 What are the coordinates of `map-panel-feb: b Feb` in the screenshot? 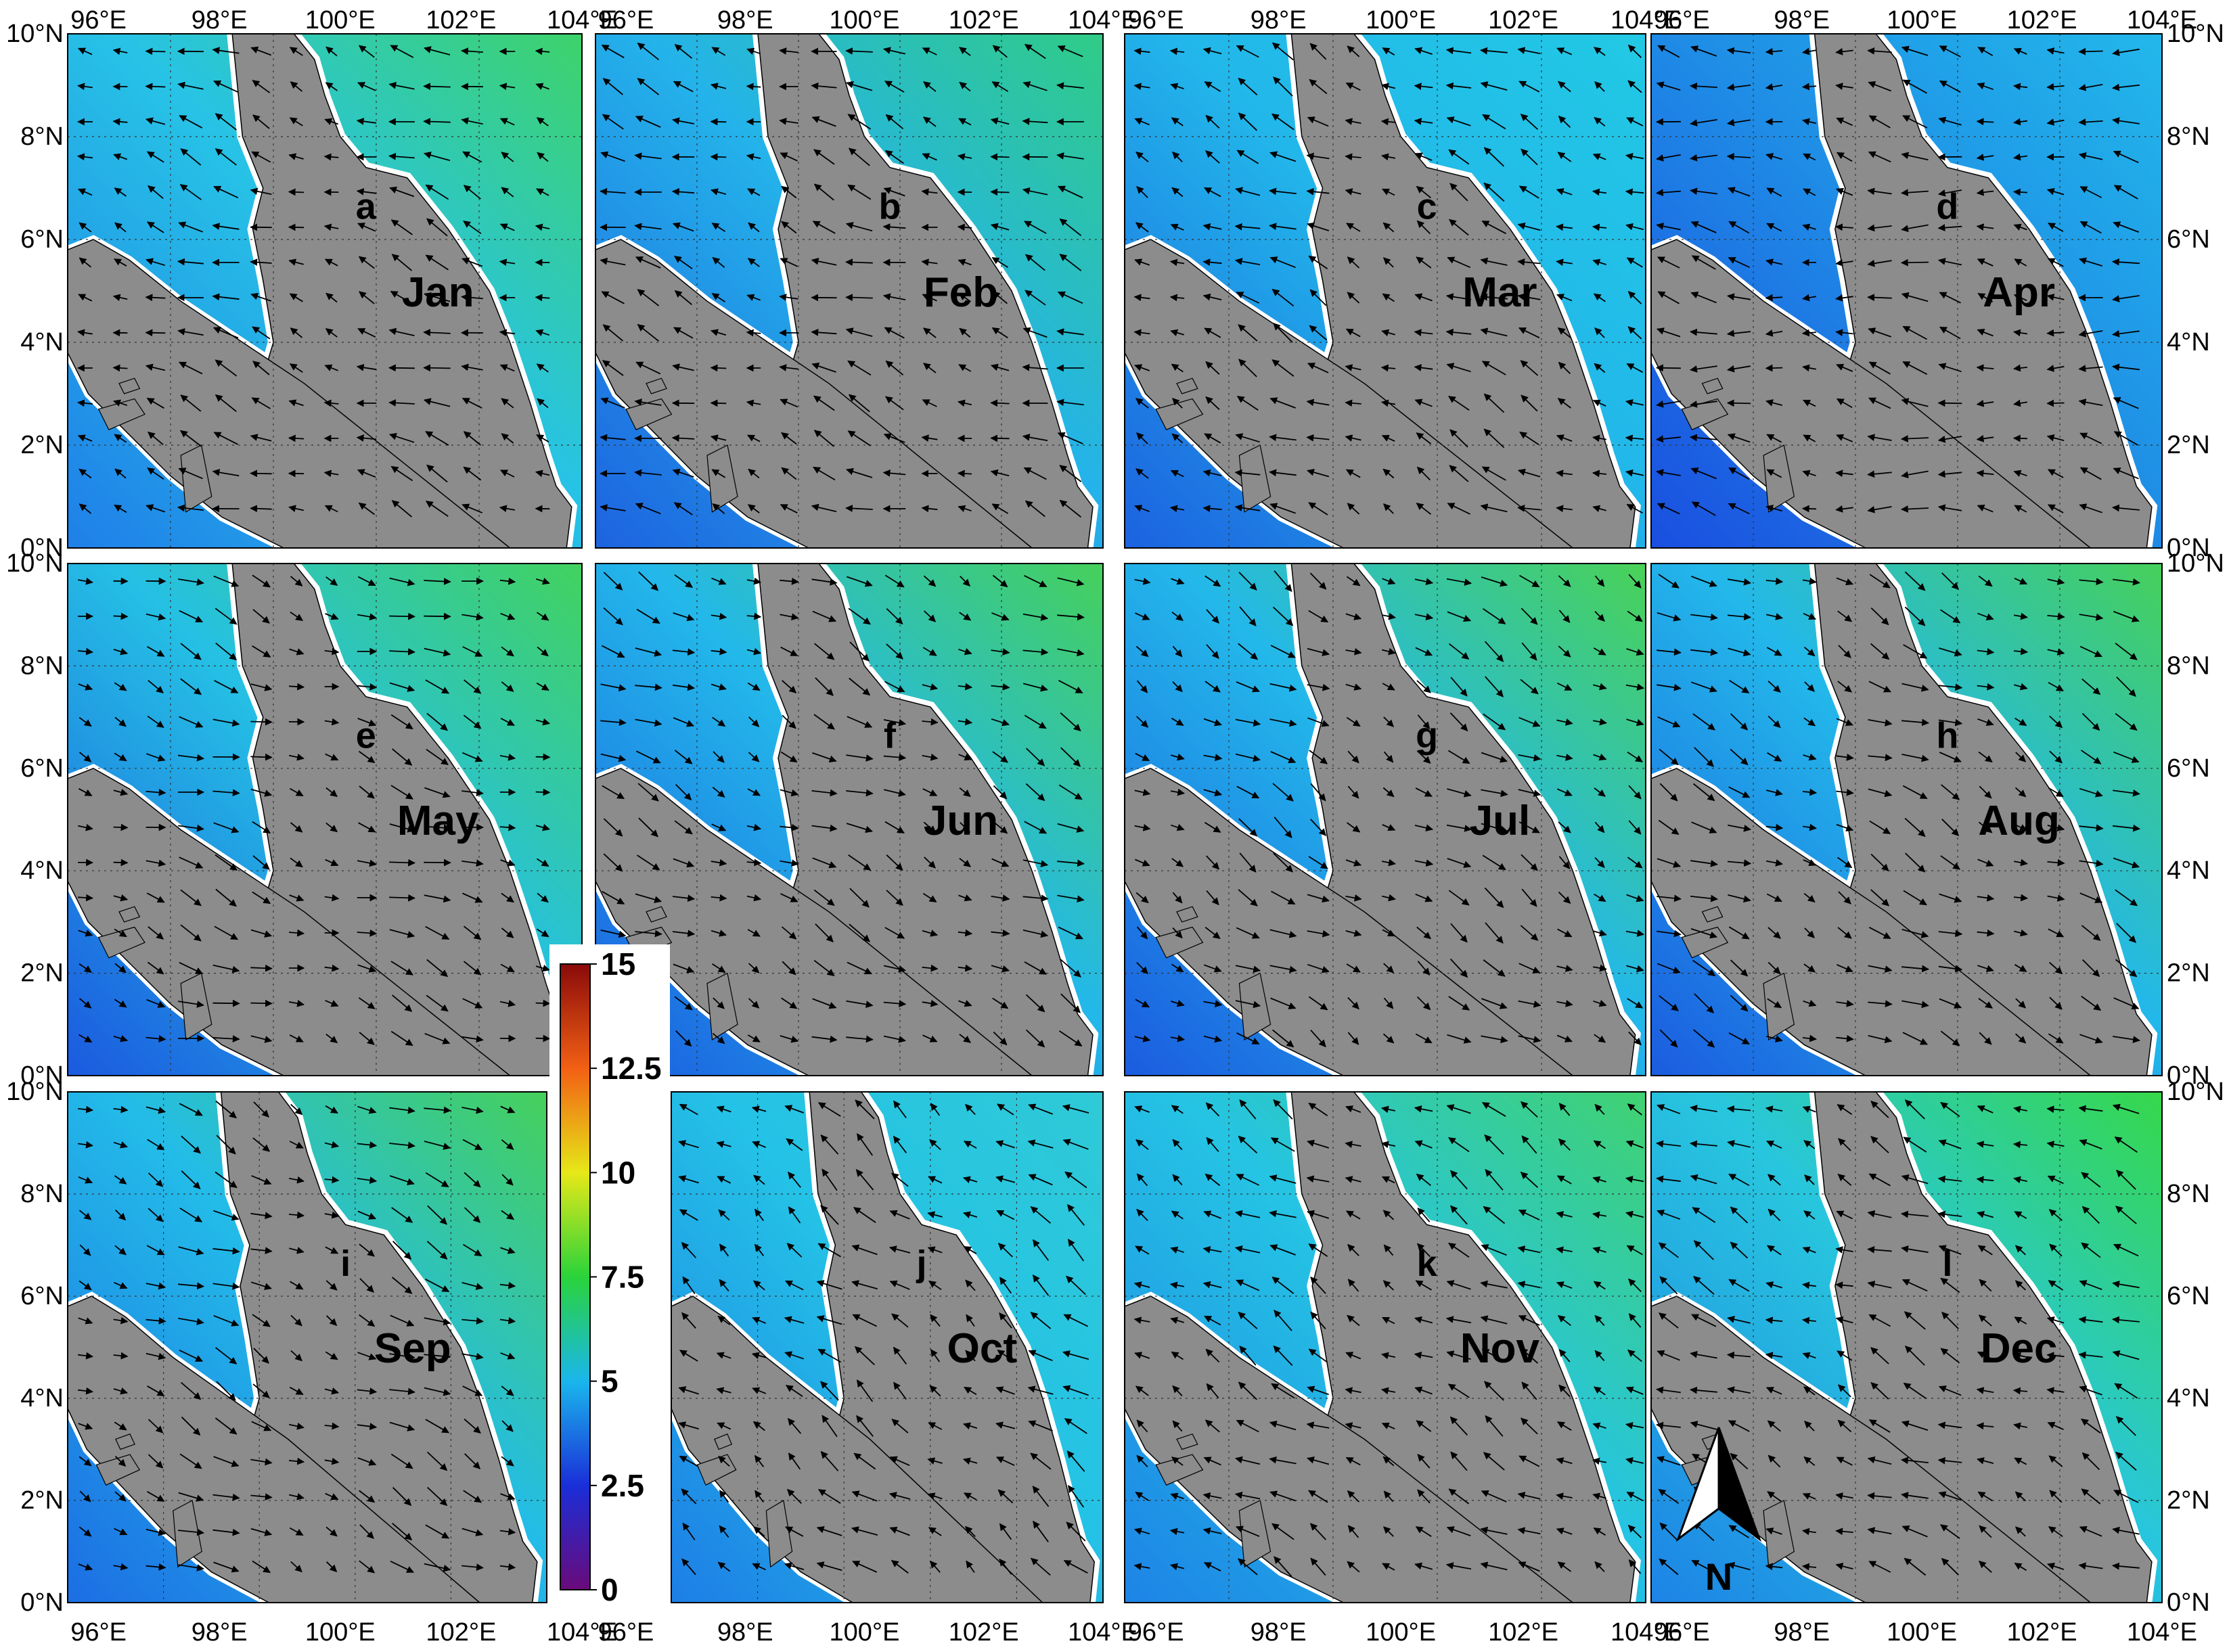 It's located at (847, 290).